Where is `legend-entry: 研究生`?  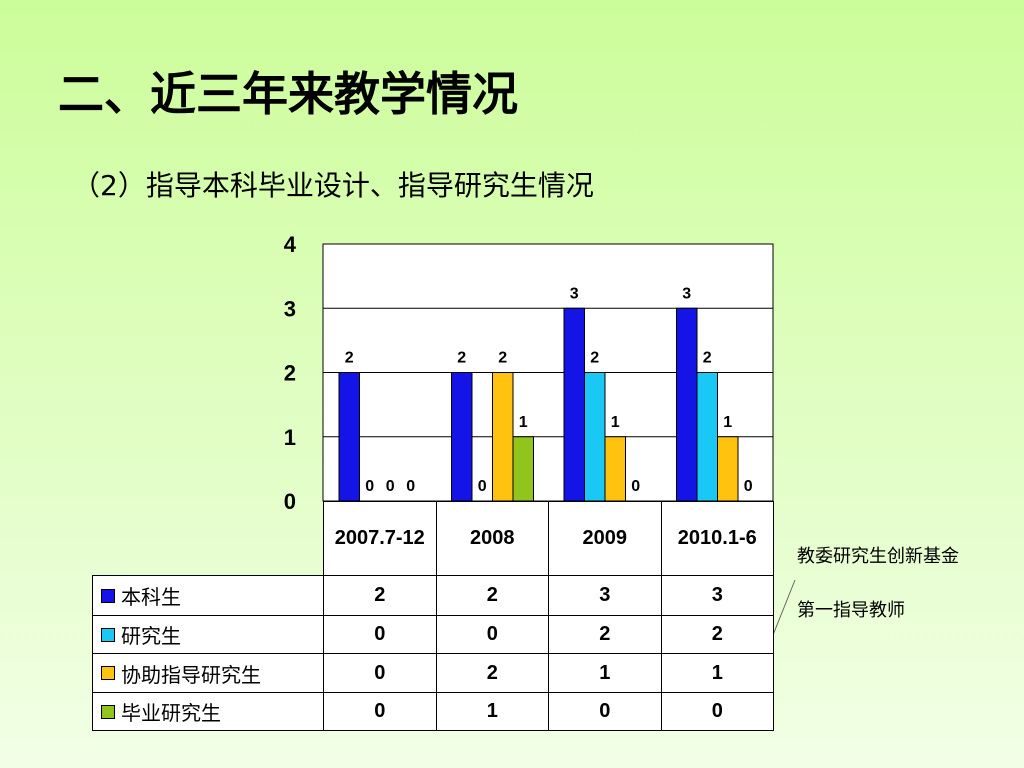 legend-entry: 研究生 is located at coordinates (208, 634).